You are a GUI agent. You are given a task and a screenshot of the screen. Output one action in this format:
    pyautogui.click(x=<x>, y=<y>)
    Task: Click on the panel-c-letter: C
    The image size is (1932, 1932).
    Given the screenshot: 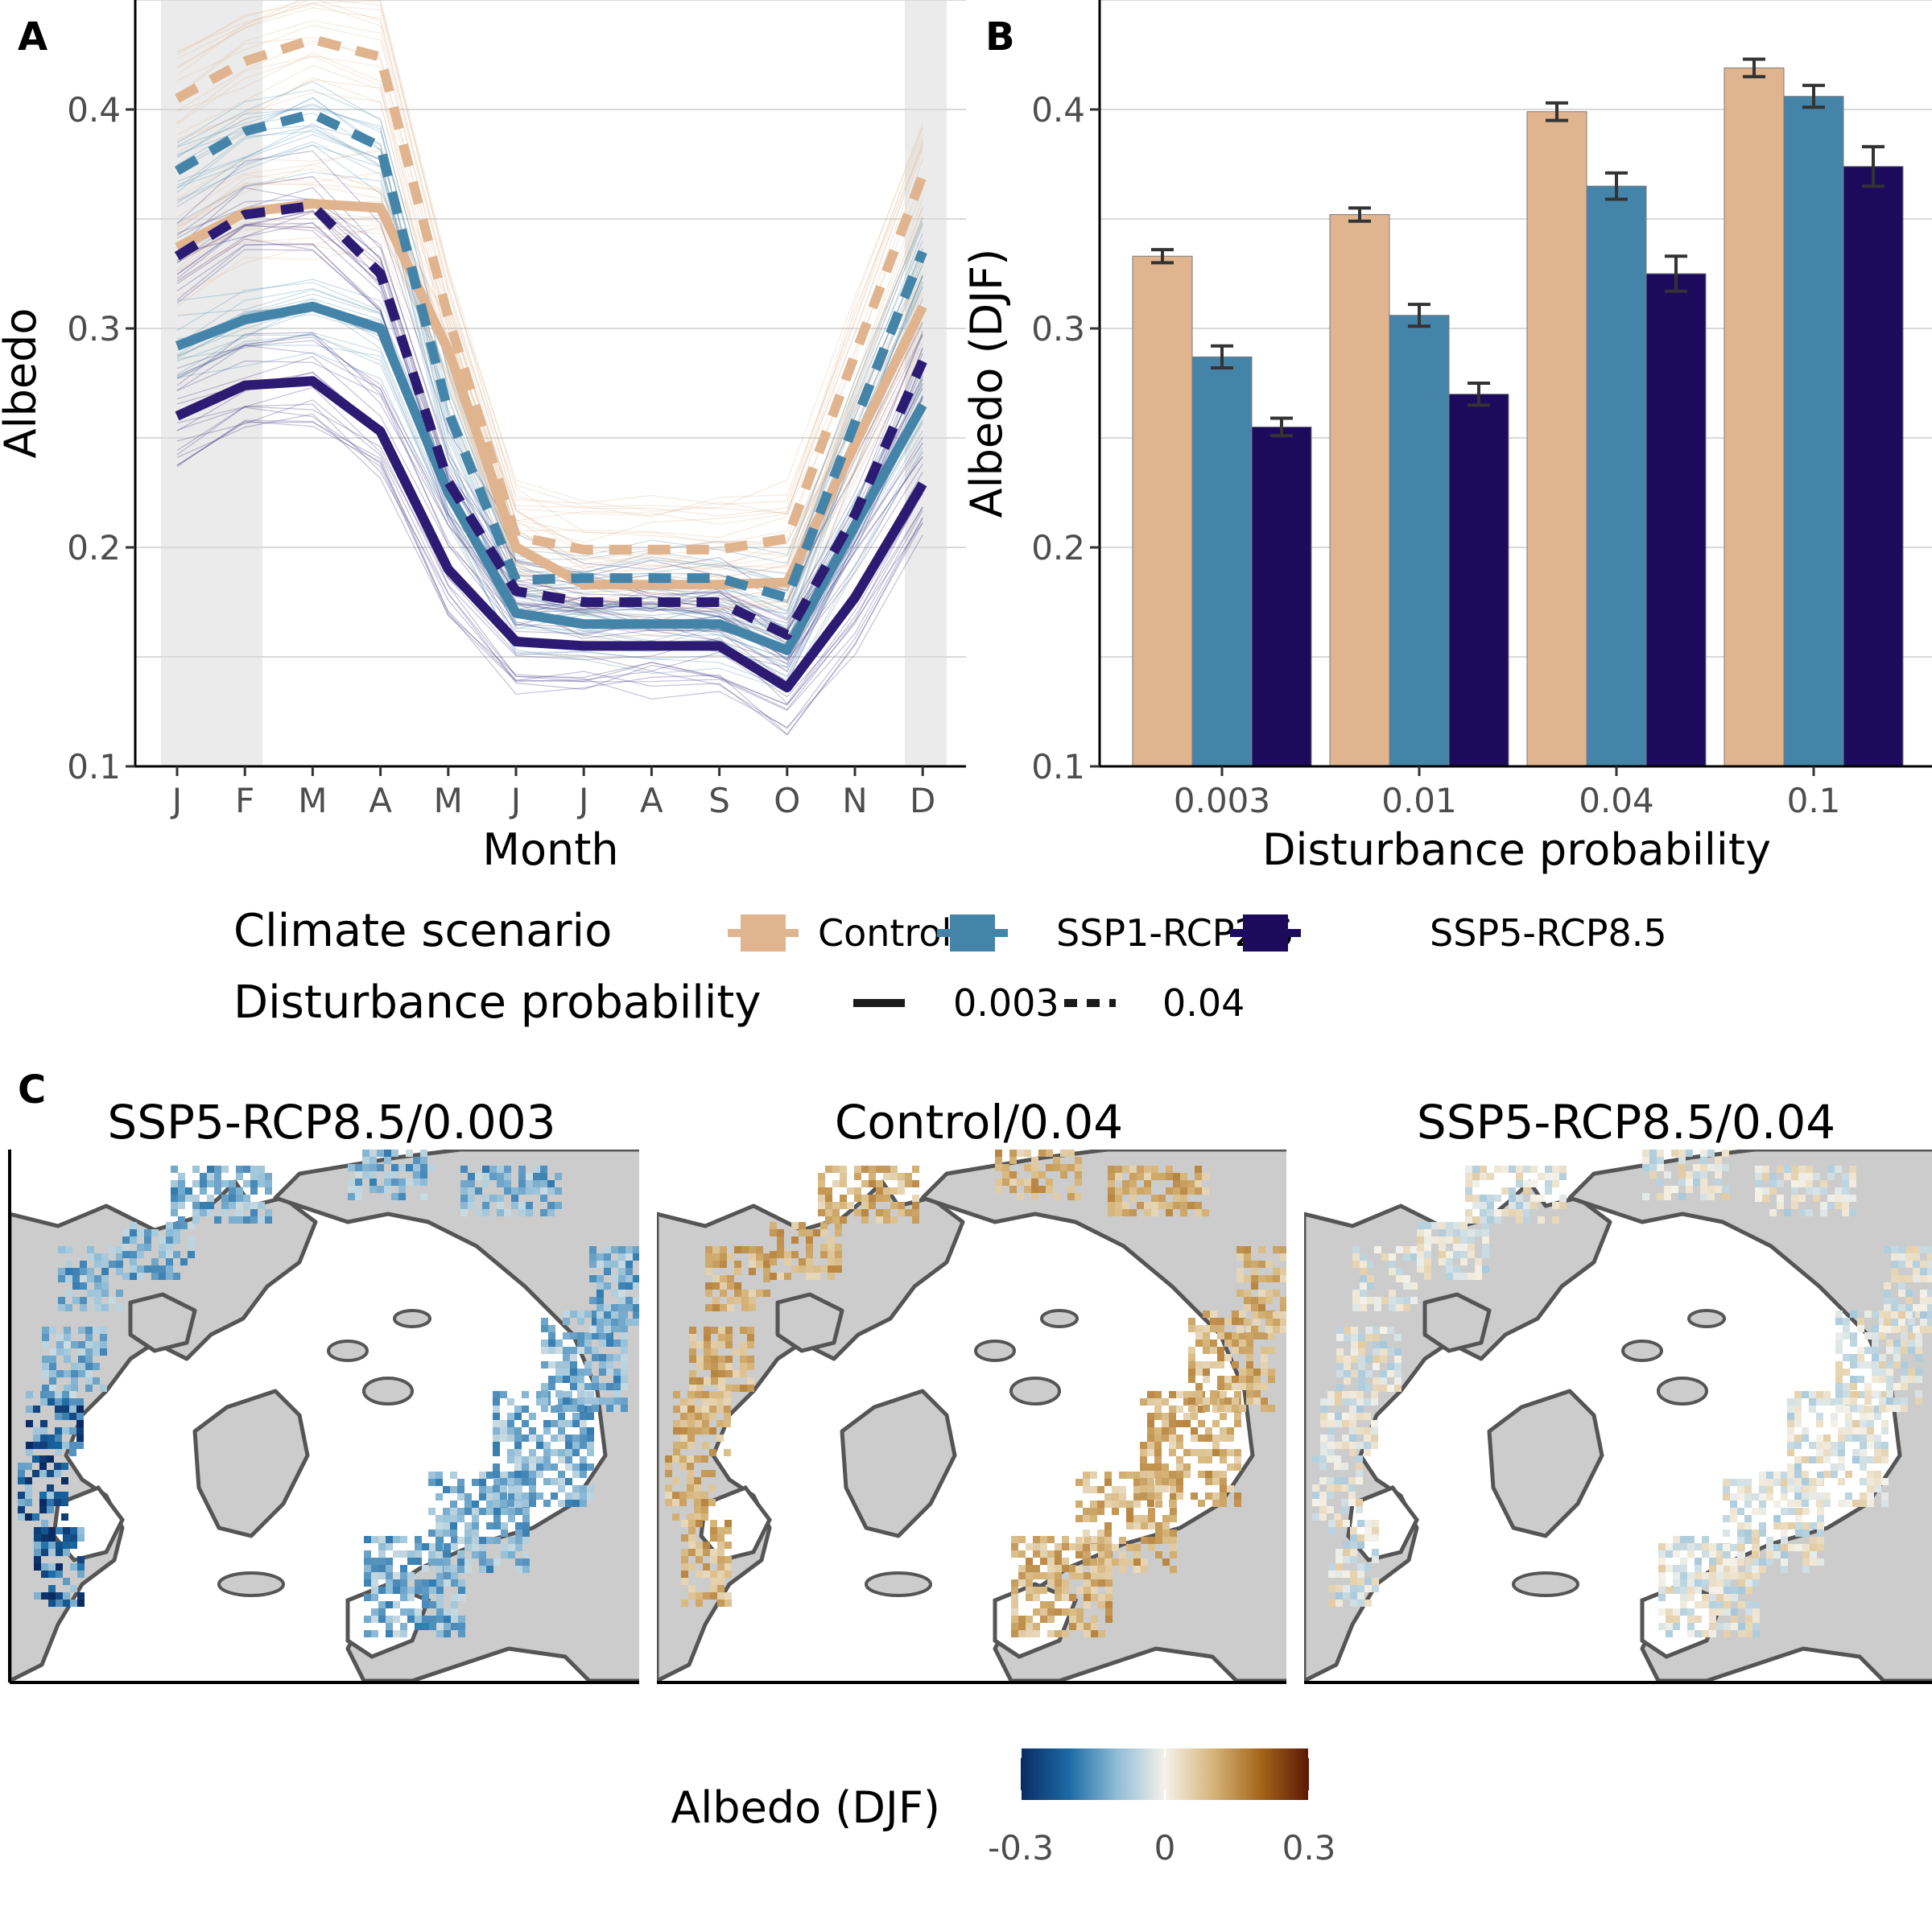 What is the action you would take?
    pyautogui.click(x=32, y=1090)
    